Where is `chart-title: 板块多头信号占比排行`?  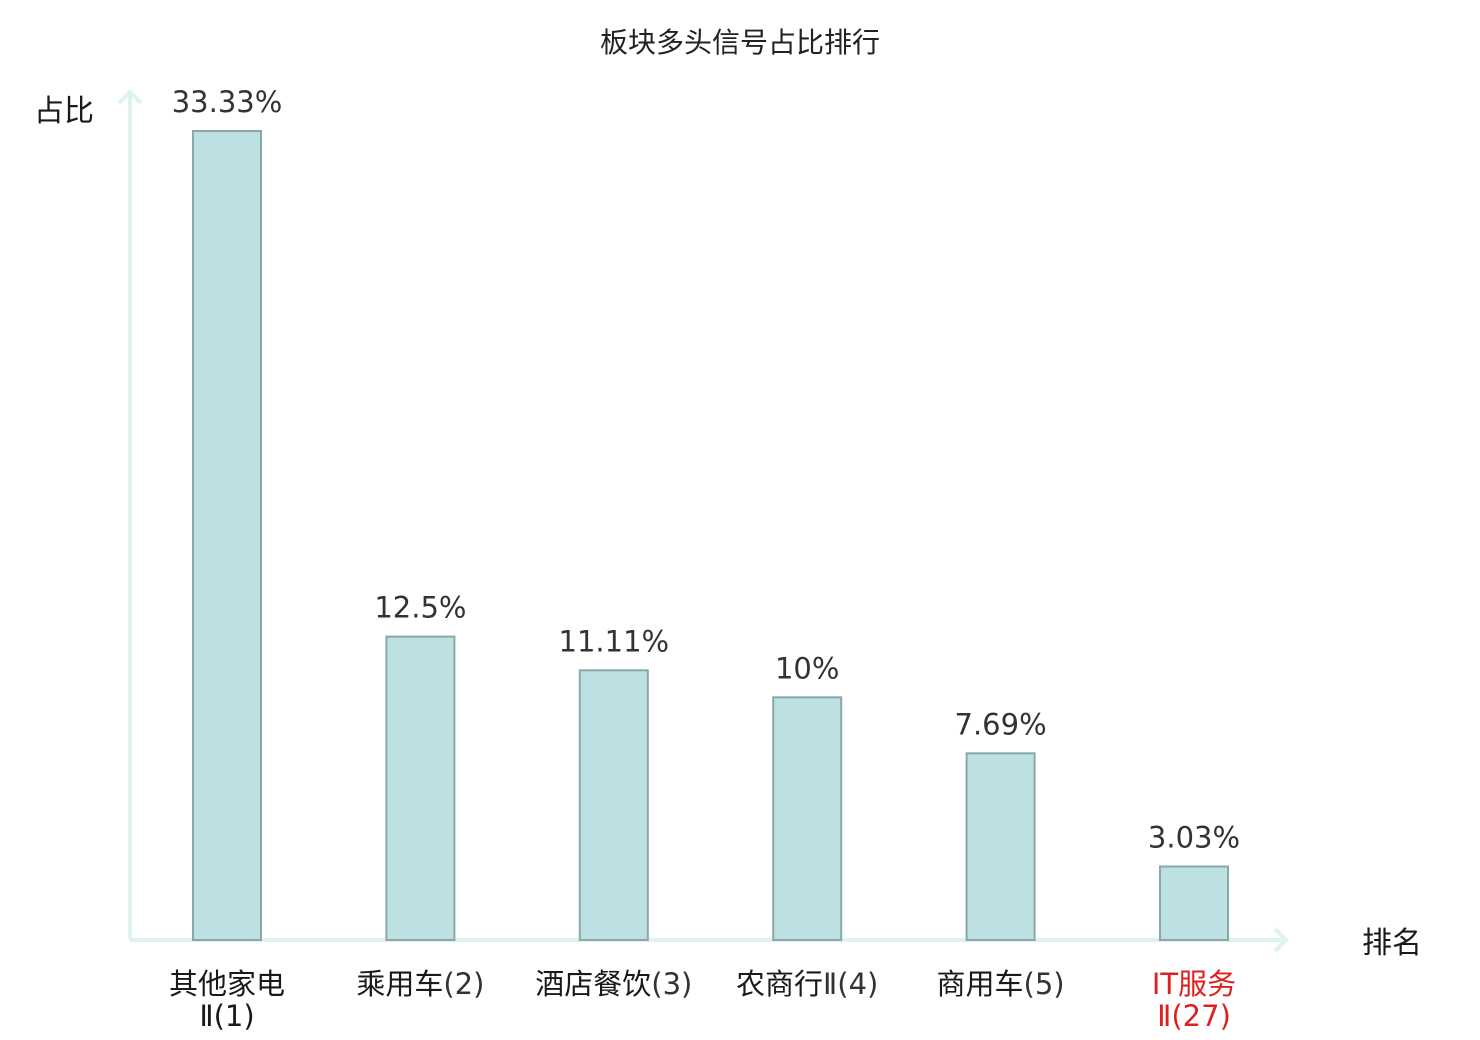 chart-title: 板块多头信号占比排行 is located at coordinates (740, 42).